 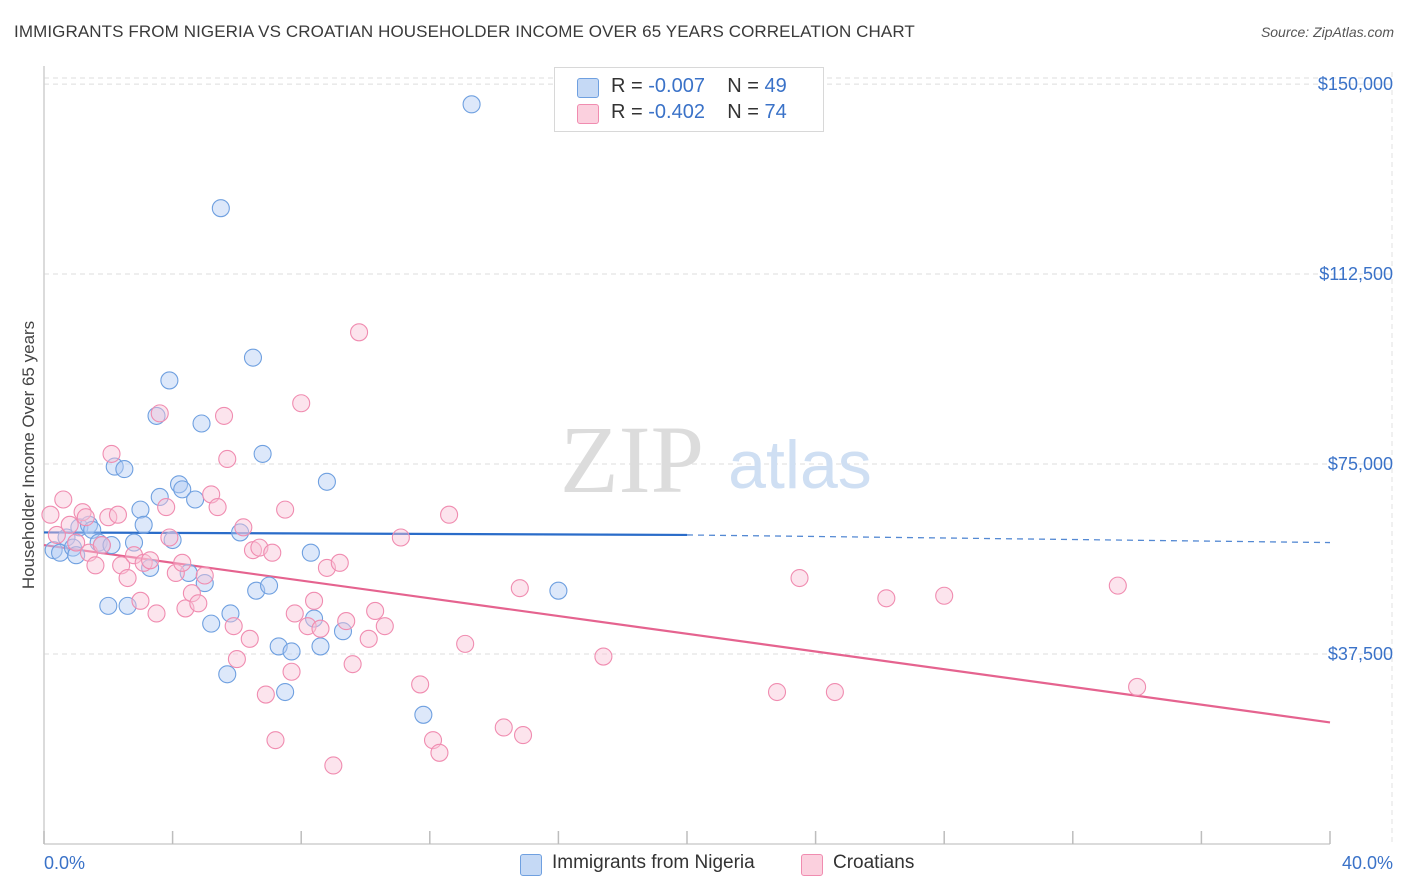 I want to click on y-tick-label: $150,000, so click(x=1355, y=84).